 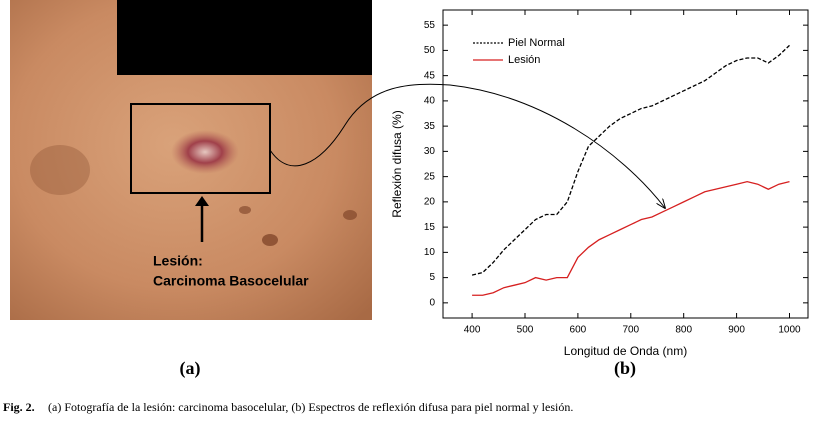 What do you see at coordinates (631, 238) in the screenshot?
I see `series-line` at bounding box center [631, 238].